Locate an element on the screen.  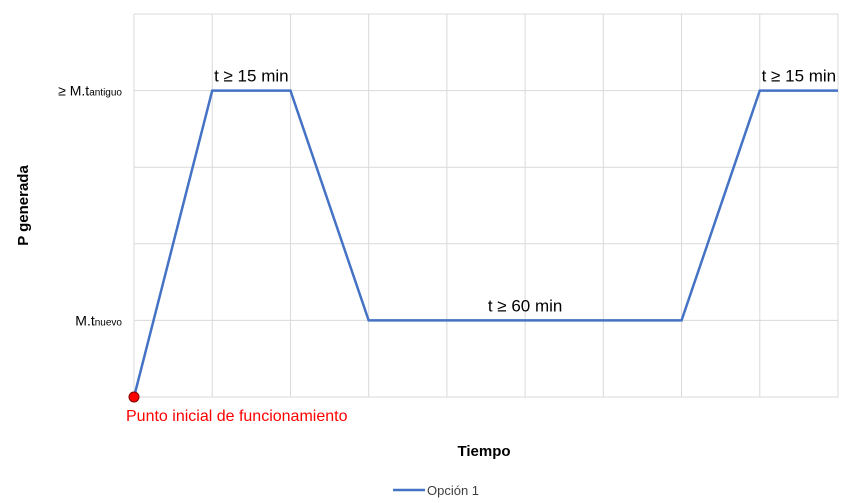
y-tick-label: M.tnuevo is located at coordinates (98, 320).